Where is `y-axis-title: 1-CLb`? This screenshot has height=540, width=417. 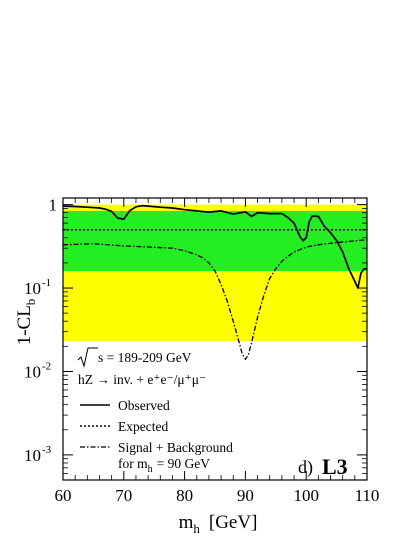 y-axis-title: 1-CLb is located at coordinates (26, 322).